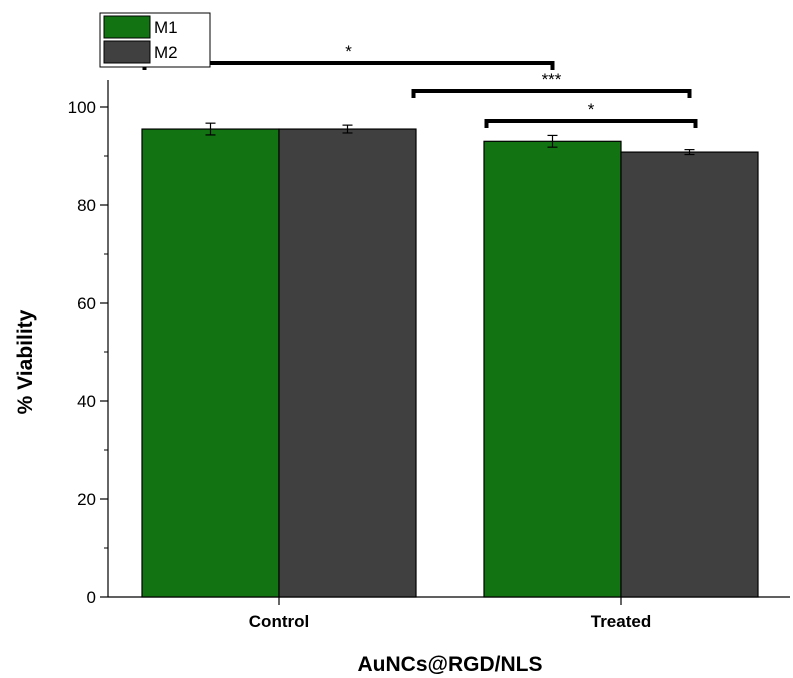 This screenshot has width=793, height=678. Describe the element at coordinates (86, 205) in the screenshot. I see `y-tick-label: 80` at that location.